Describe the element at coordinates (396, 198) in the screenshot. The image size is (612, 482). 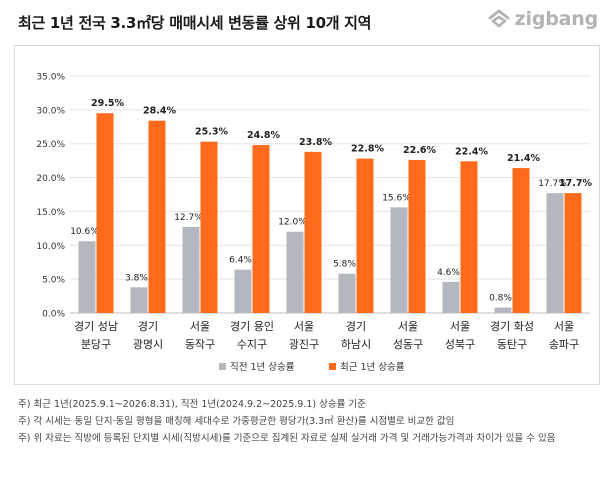
I see `data-label-previous: 15.6%` at that location.